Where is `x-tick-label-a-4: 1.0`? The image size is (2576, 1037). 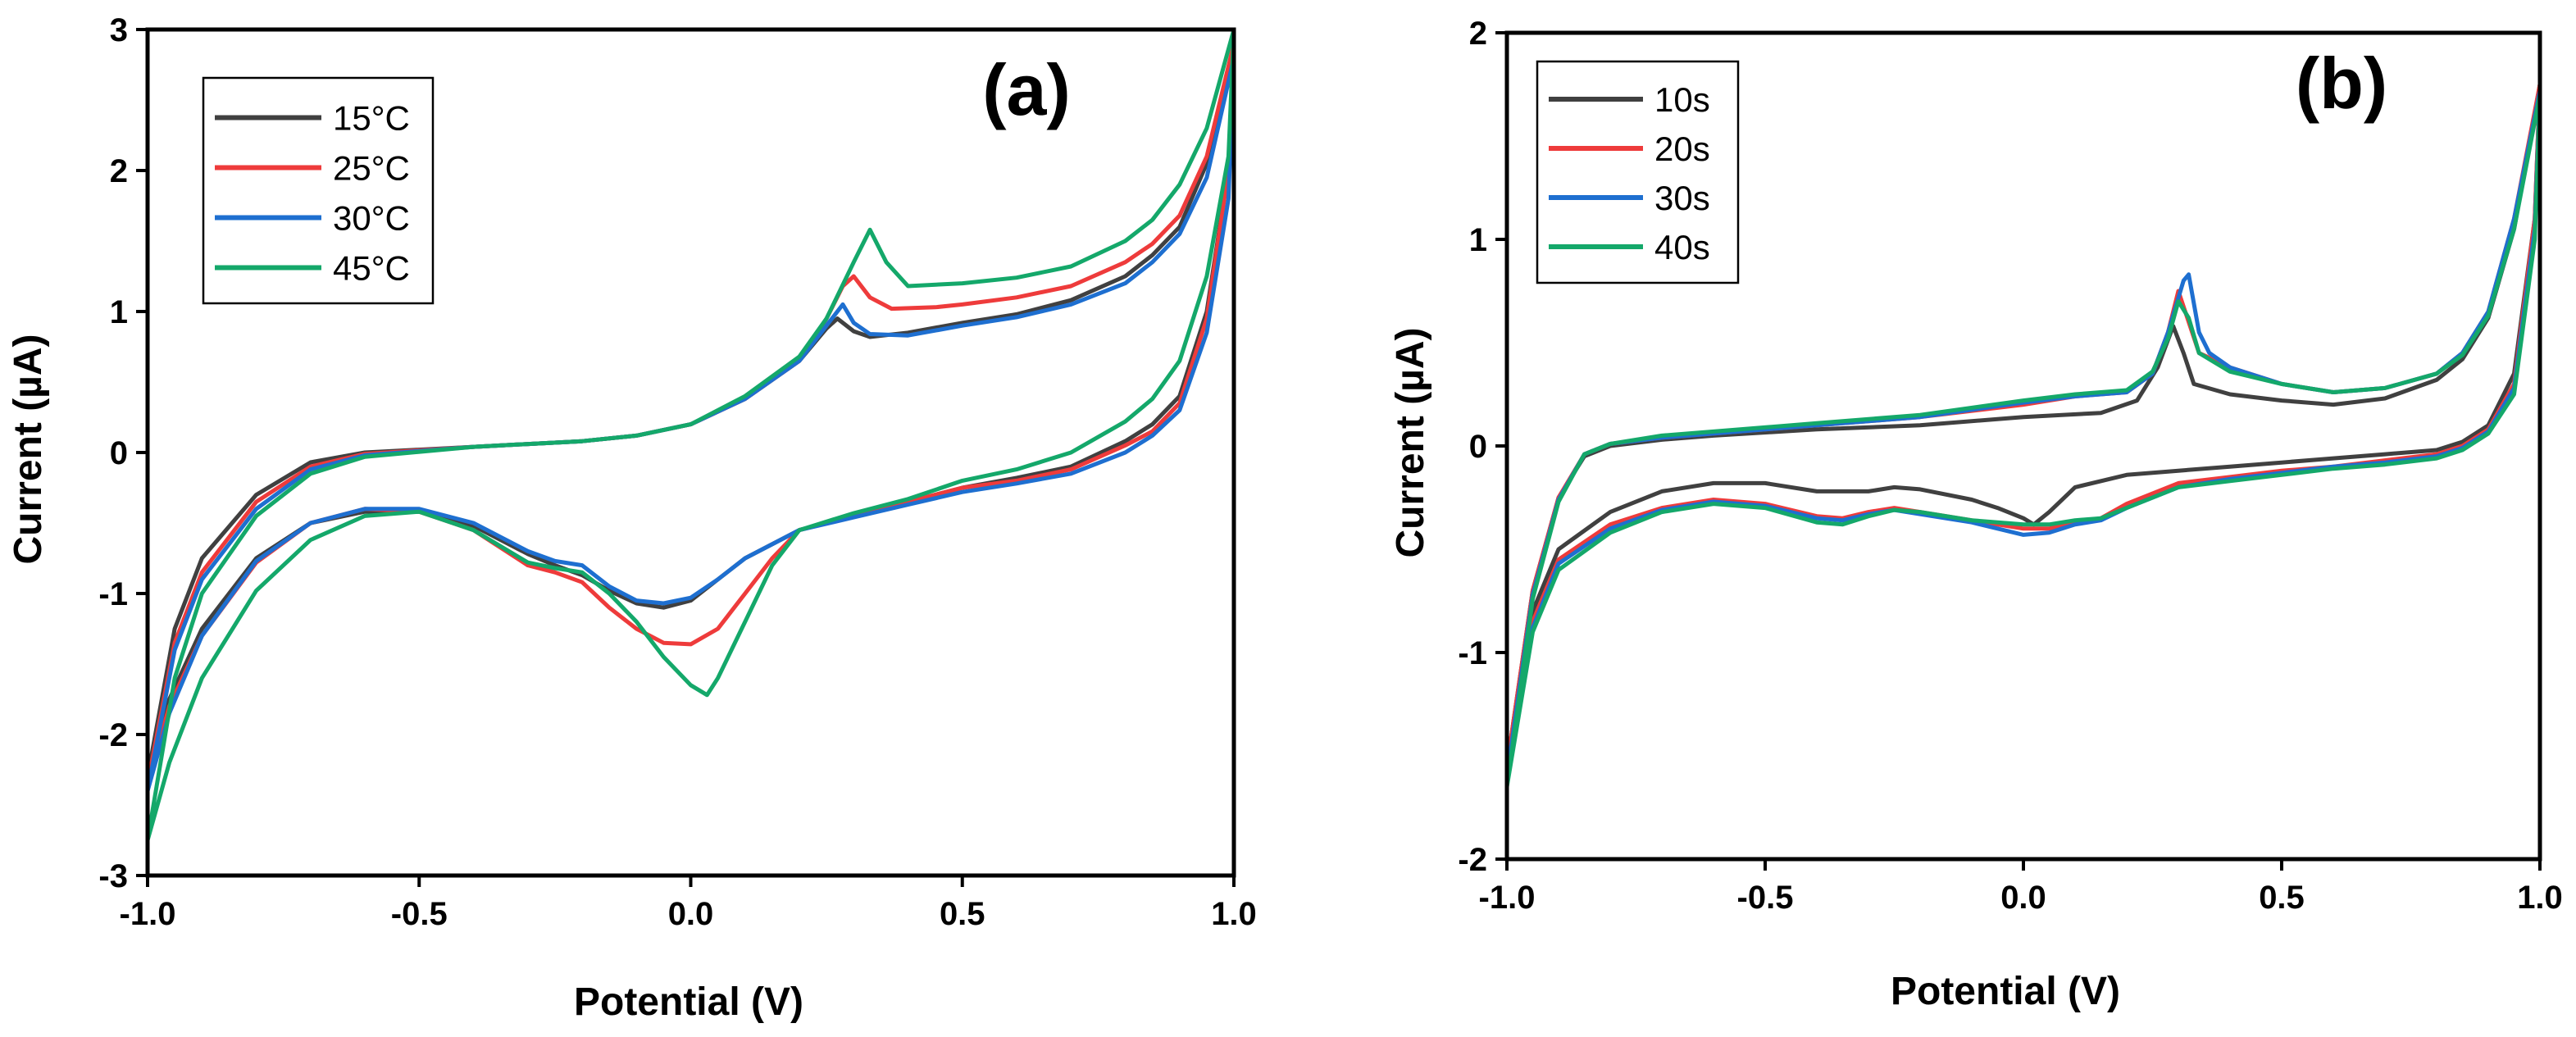 x-tick-label-a-4: 1.0 is located at coordinates (1234, 914).